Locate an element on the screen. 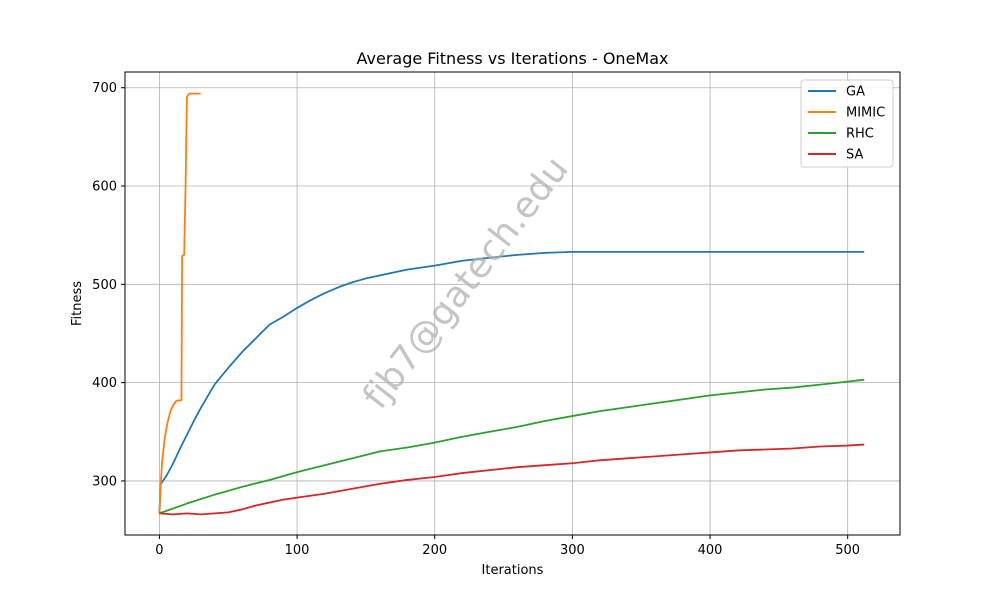 Image resolution: width=1000 pixels, height=600 pixels. legend-box is located at coordinates (847, 123).